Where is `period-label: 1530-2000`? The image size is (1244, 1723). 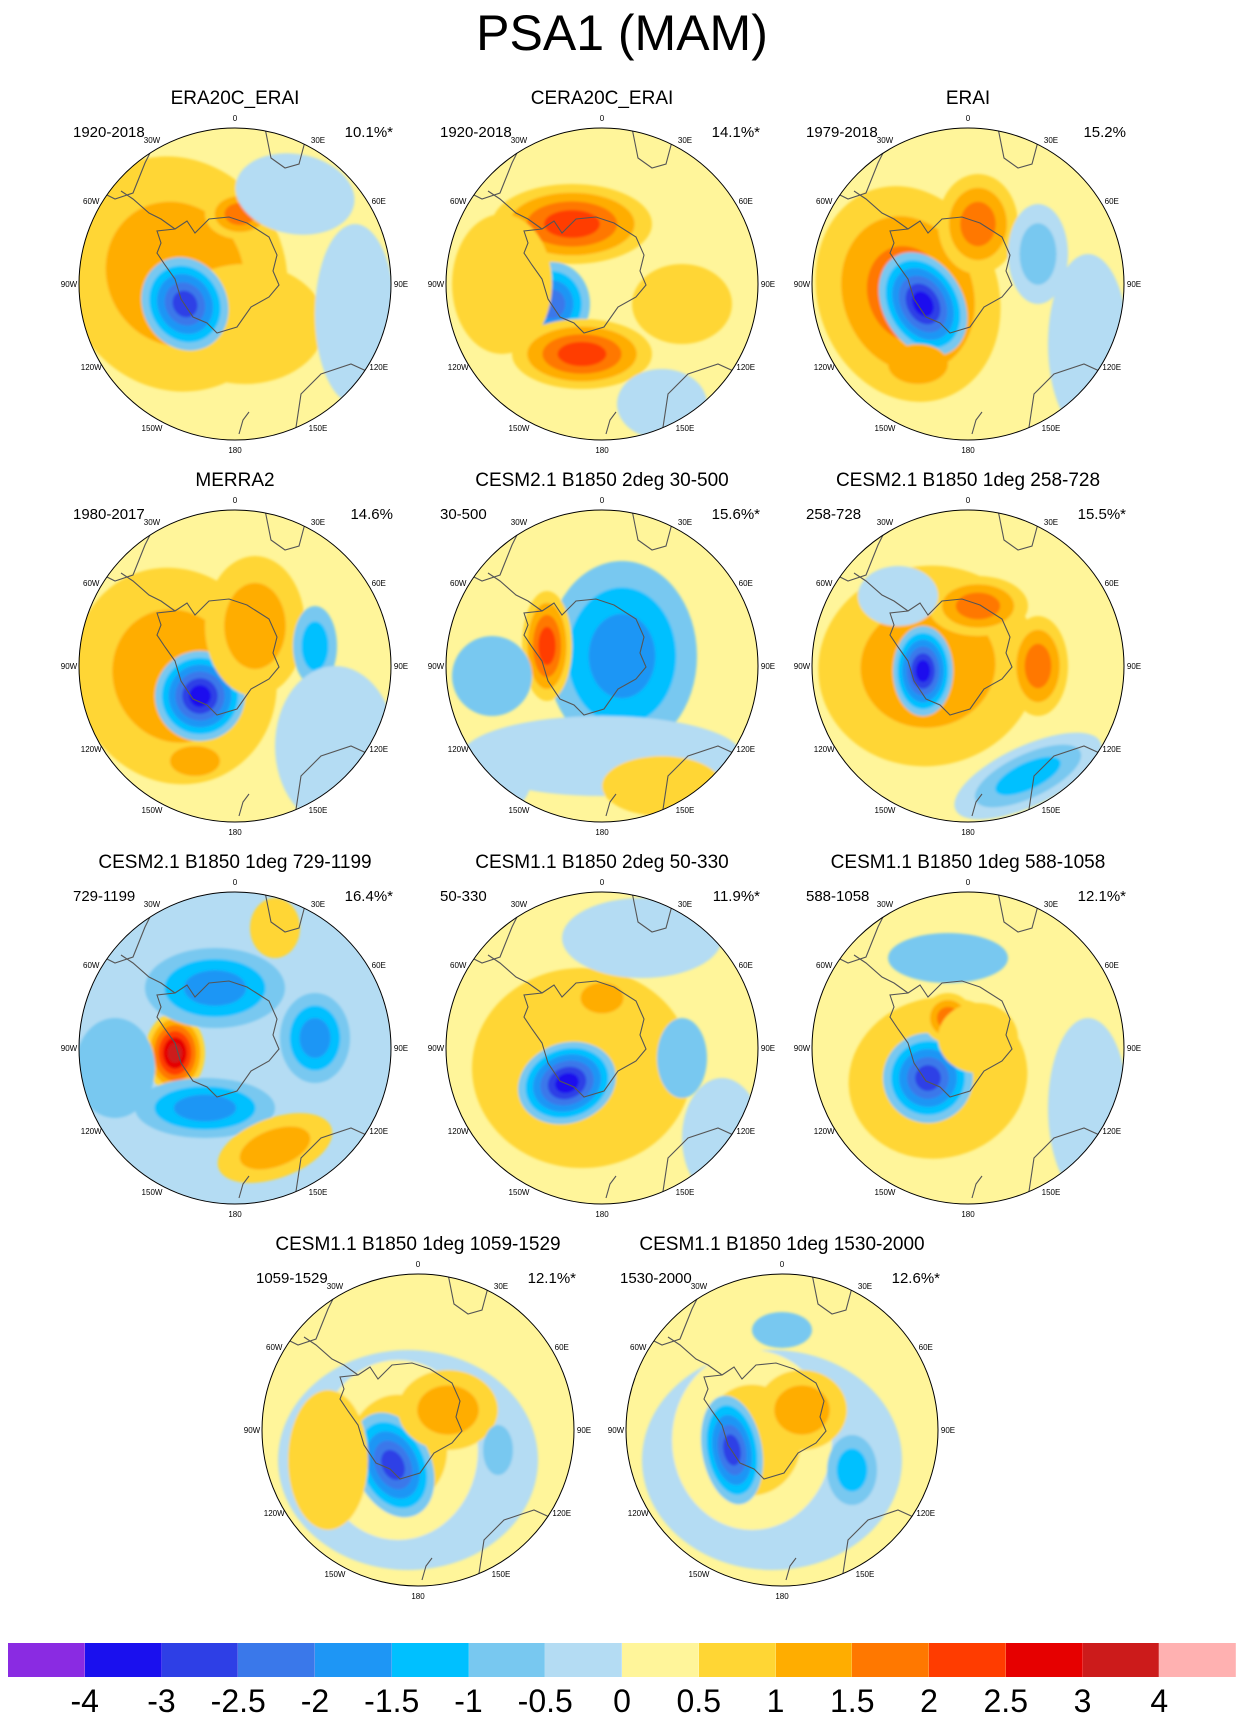 period-label: 1530-2000 is located at coordinates (656, 1278).